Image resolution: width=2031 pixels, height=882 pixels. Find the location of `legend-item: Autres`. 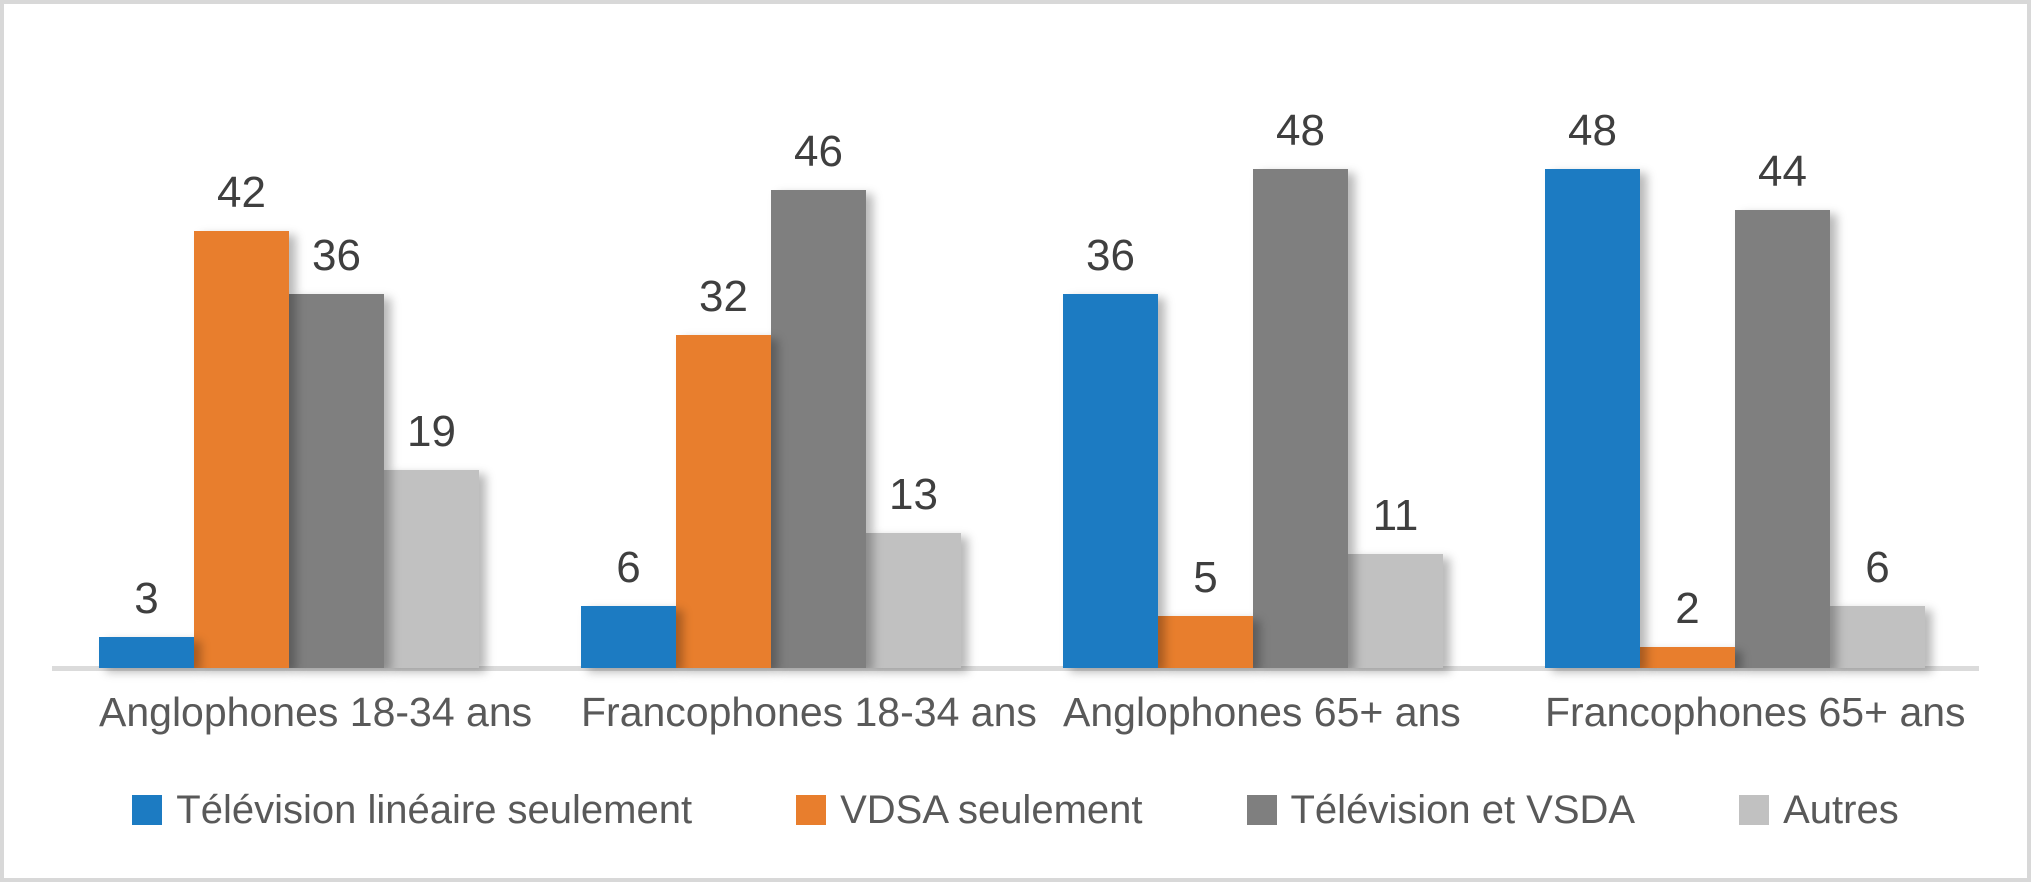

legend-item: Autres is located at coordinates (1819, 810).